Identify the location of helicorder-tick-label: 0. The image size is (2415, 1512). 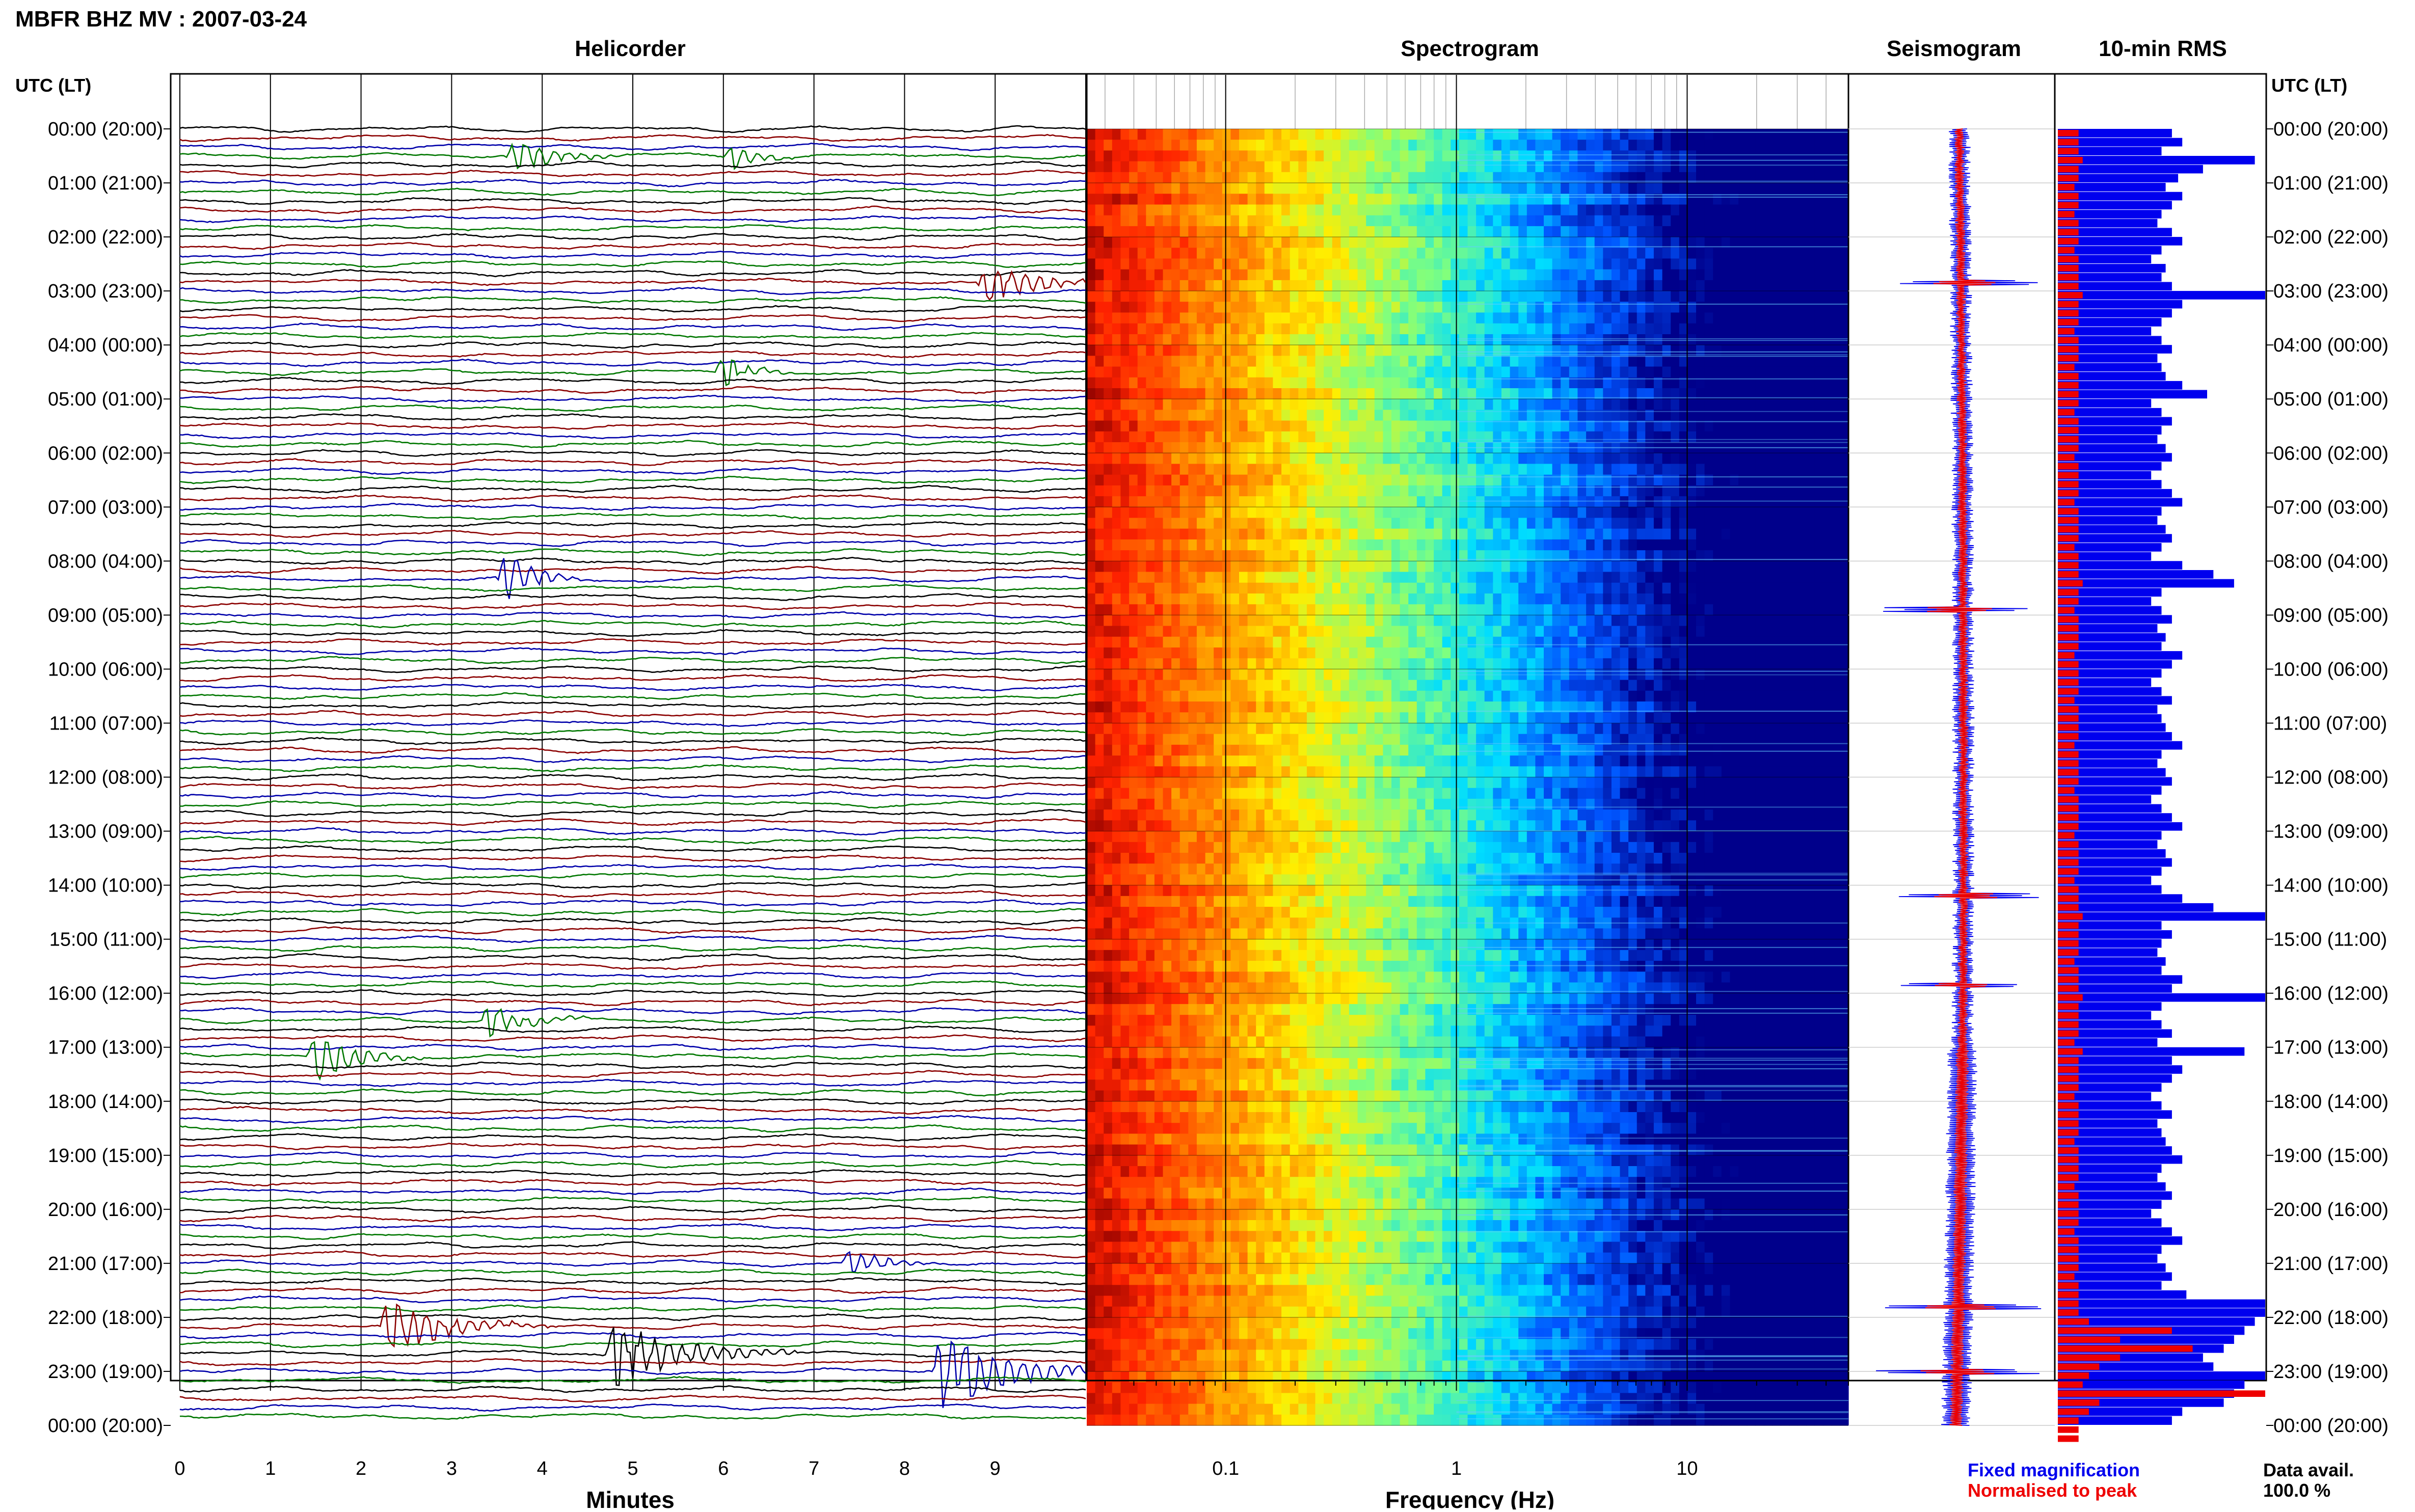
(180, 1468).